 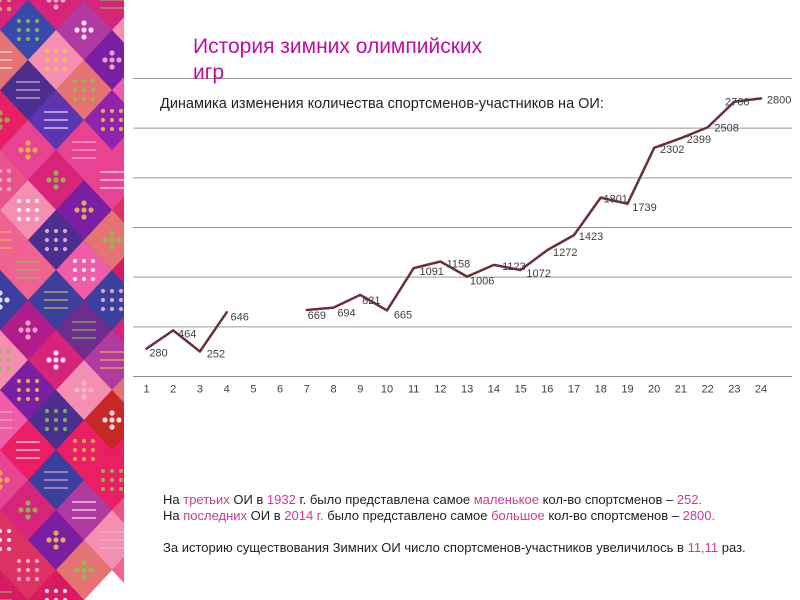 I want to click on text-segment: раз., so click(x=732, y=547).